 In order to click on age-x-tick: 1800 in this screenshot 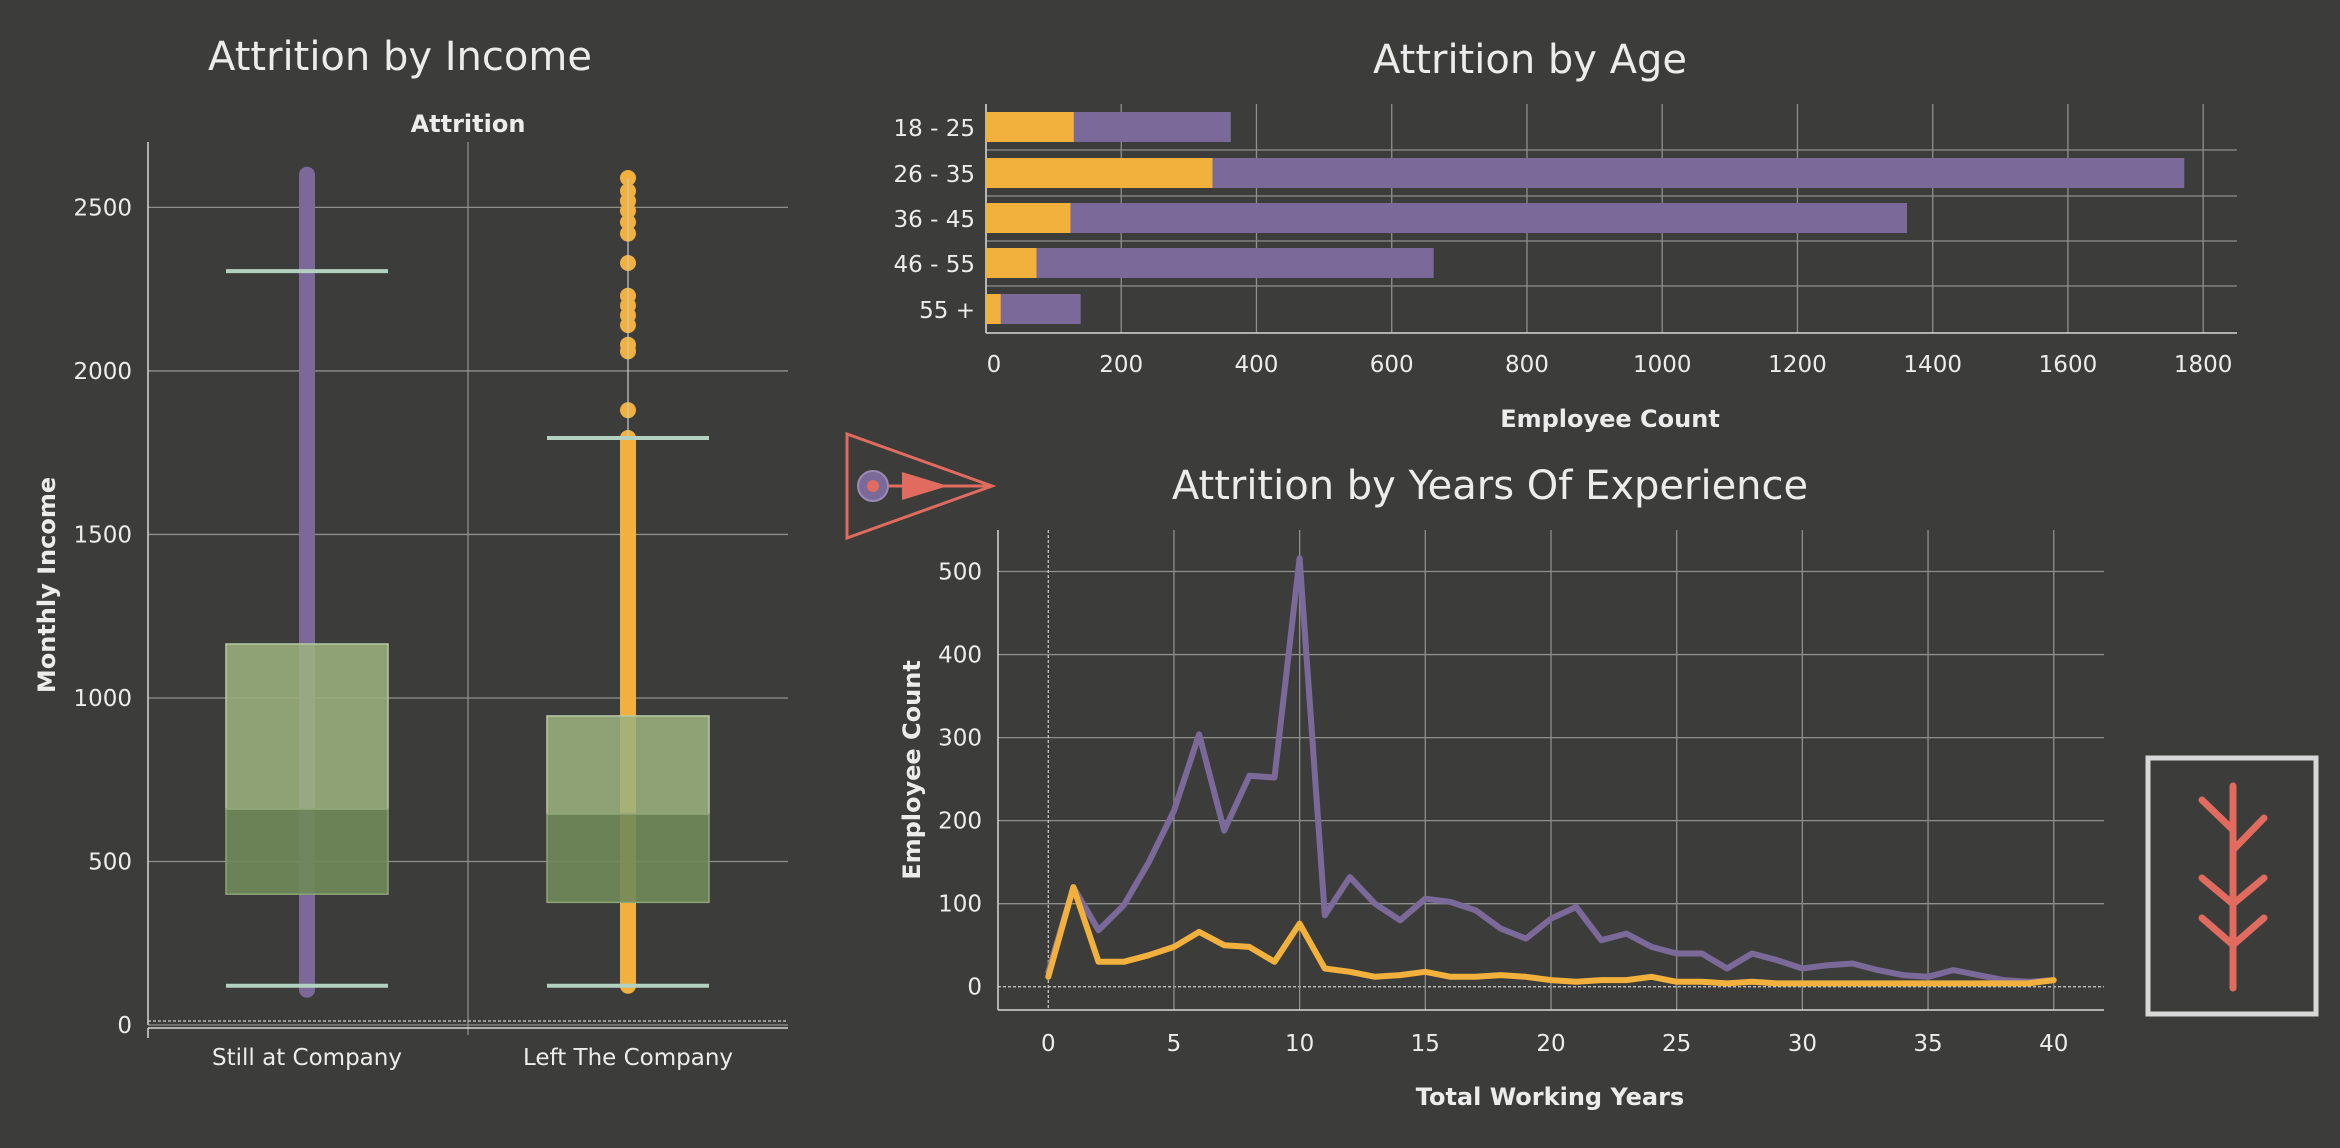, I will do `click(2203, 365)`.